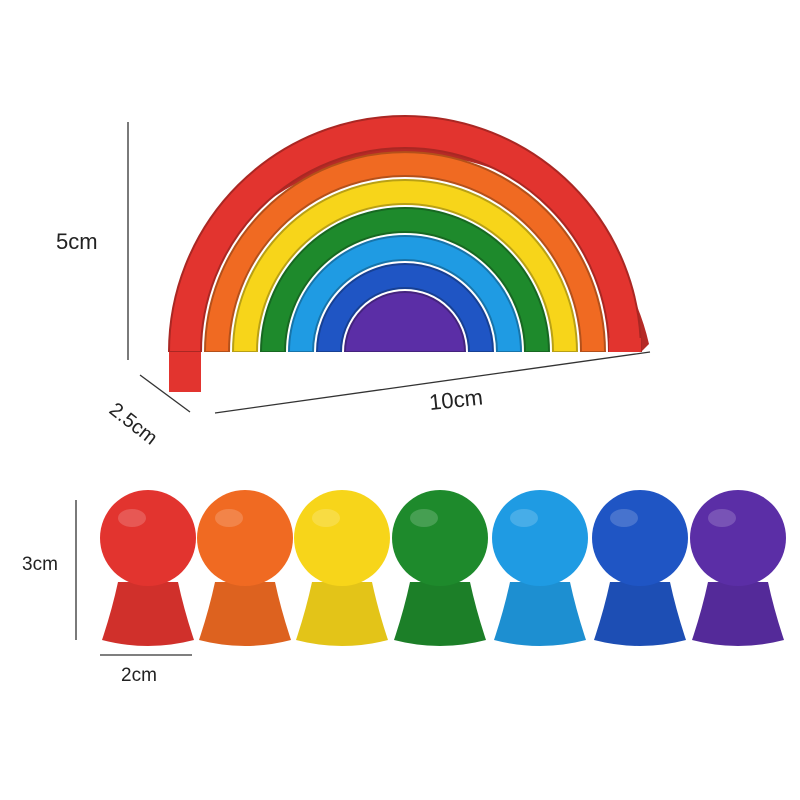  Describe the element at coordinates (133, 424) in the screenshot. I see `depth-label: 2.5cm` at that location.